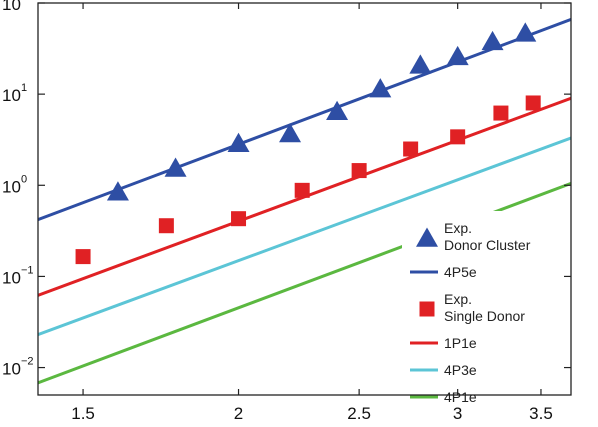  What do you see at coordinates (427, 237) in the screenshot?
I see `legend-marker-triangle` at bounding box center [427, 237].